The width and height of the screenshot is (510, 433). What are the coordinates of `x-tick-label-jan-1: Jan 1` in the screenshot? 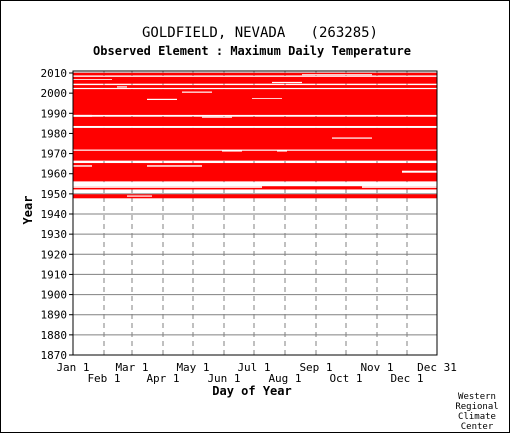 It's located at (72, 367).